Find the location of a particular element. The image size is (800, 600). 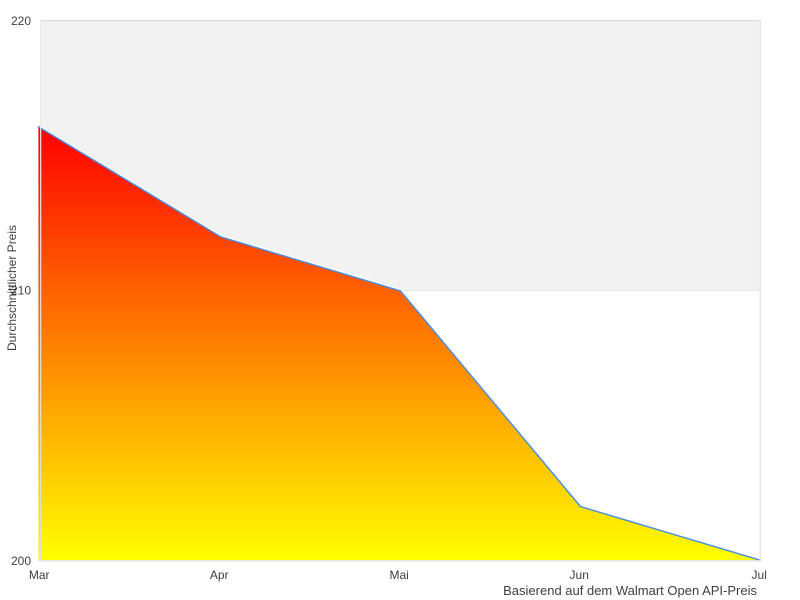

svg-text: Durchschnittlicher Preis is located at coordinates (12, 288).